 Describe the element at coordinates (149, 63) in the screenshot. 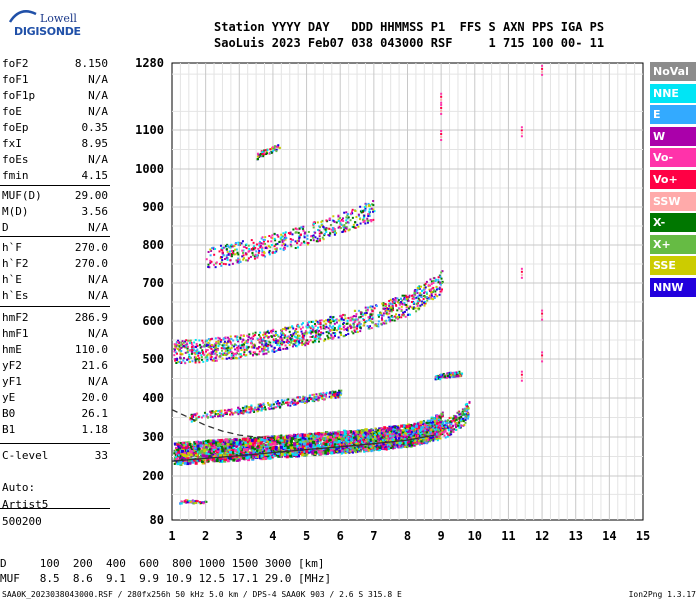

I see `y-tick-label: 1280` at that location.